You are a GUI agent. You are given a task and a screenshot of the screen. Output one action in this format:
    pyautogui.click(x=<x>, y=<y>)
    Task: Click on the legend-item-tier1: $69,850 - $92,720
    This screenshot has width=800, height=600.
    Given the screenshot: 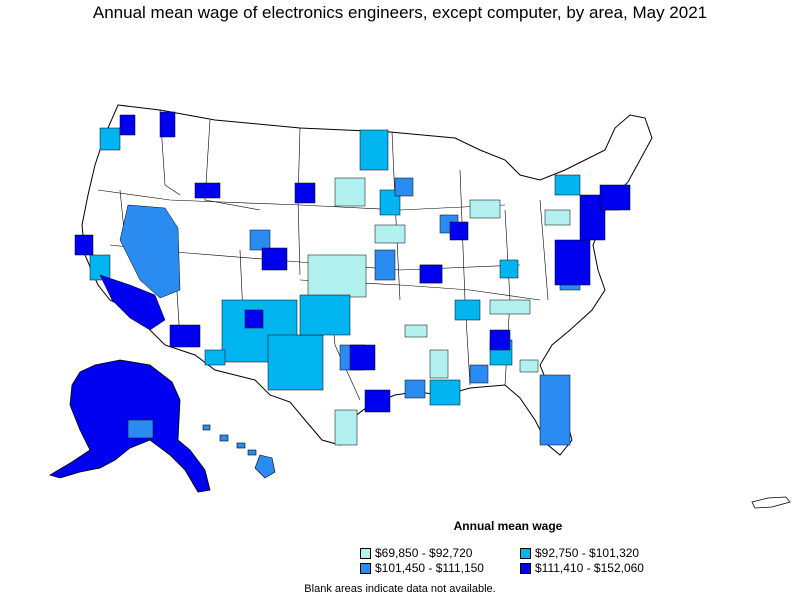 What is the action you would take?
    pyautogui.click(x=416, y=553)
    